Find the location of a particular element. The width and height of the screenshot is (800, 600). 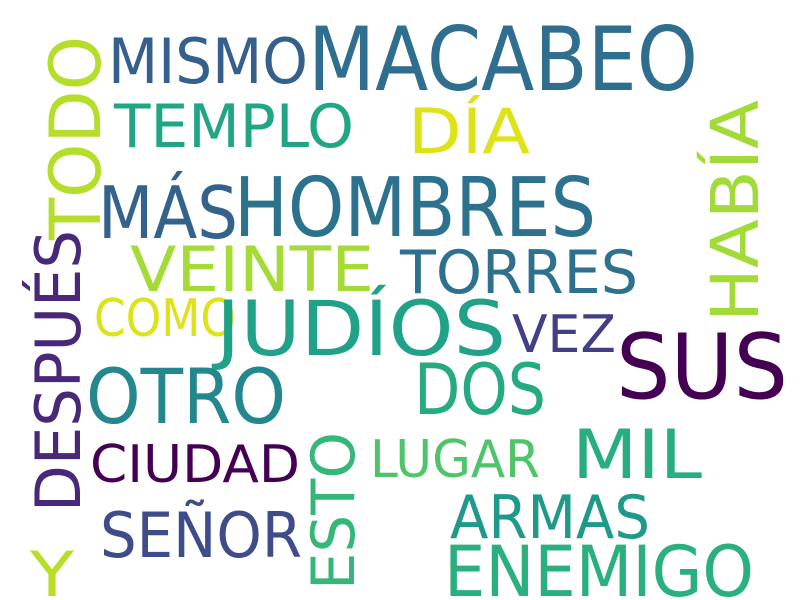

word-sus: SUS is located at coordinates (702, 367).